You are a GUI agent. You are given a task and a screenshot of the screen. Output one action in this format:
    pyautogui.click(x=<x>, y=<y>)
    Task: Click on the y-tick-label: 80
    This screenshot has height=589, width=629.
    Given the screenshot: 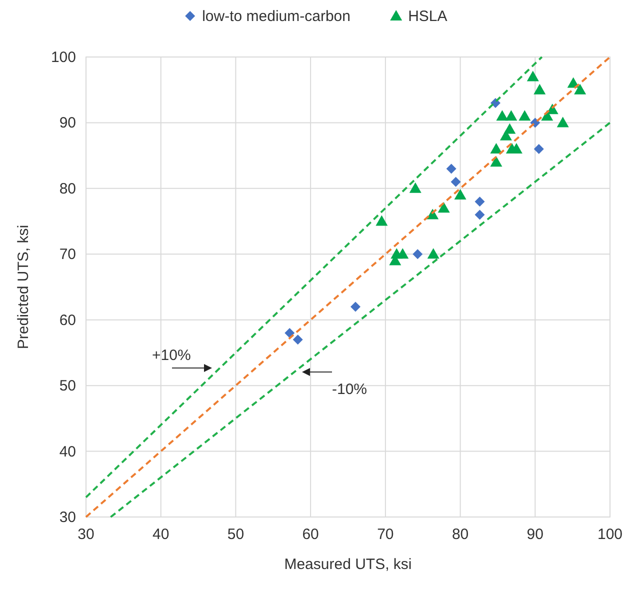 What is the action you would take?
    pyautogui.click(x=67, y=189)
    